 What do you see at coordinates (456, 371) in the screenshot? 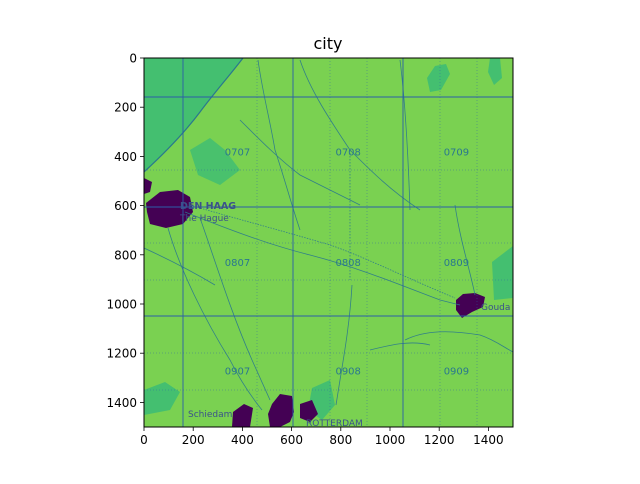
I see `sheet-label: 0909` at bounding box center [456, 371].